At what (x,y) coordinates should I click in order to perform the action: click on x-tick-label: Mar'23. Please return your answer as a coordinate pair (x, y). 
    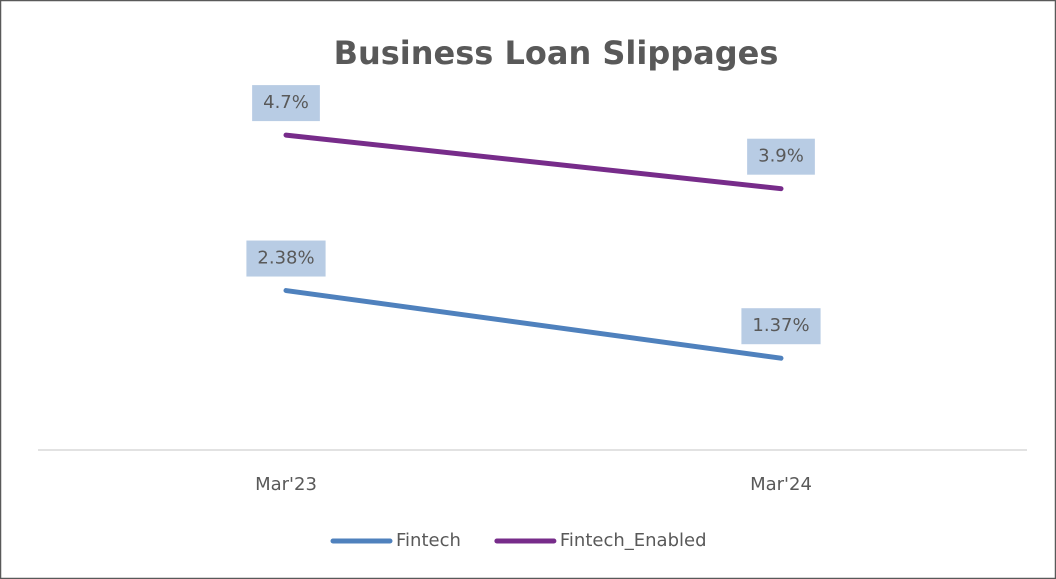
    Looking at the image, I should click on (286, 484).